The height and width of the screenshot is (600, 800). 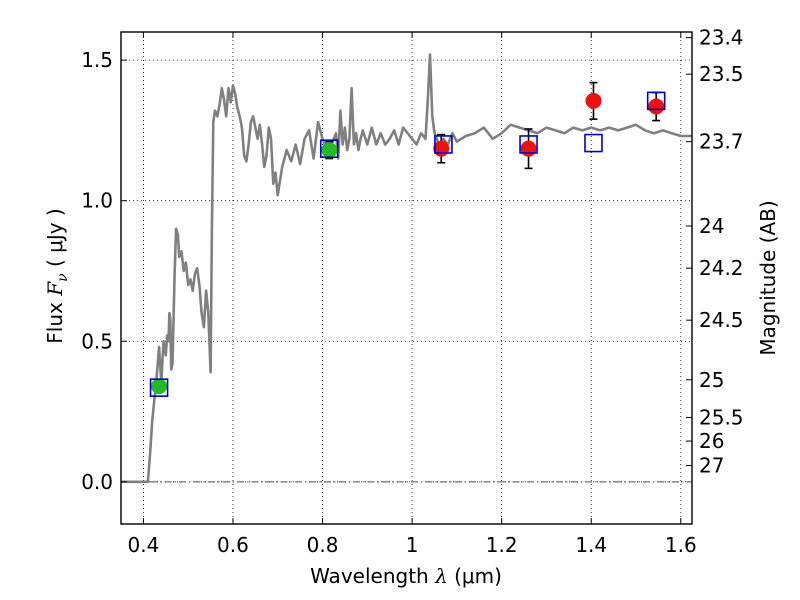 I want to click on y2-tick-label: 24.5, so click(x=721, y=320).